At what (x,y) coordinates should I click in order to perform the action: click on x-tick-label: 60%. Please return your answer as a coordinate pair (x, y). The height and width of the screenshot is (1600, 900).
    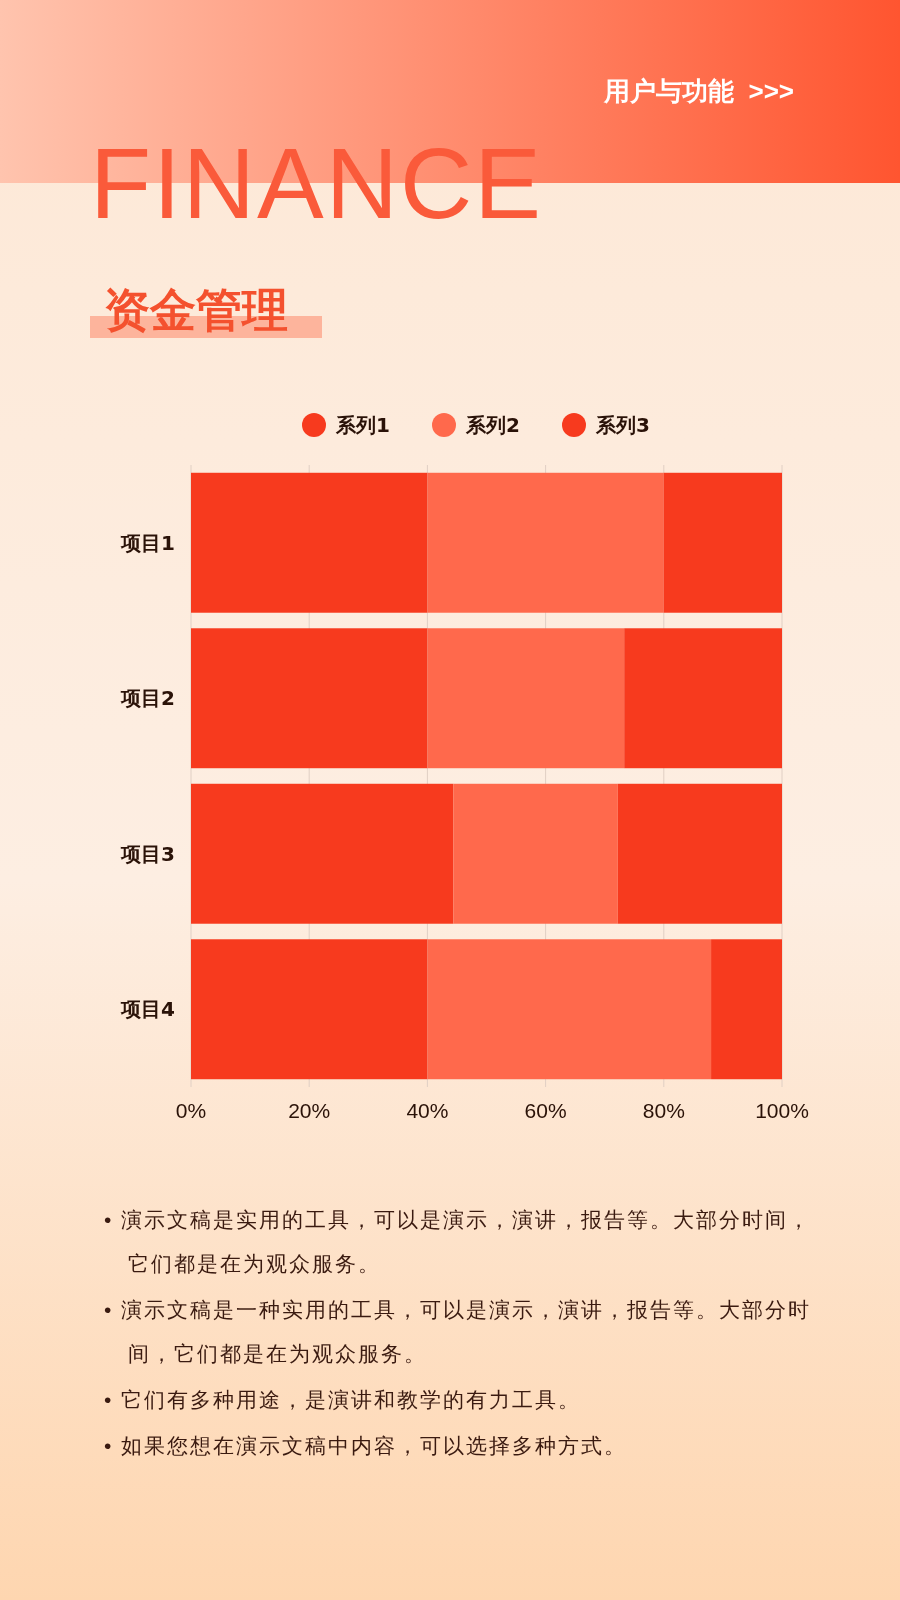
    Looking at the image, I should click on (545, 1110).